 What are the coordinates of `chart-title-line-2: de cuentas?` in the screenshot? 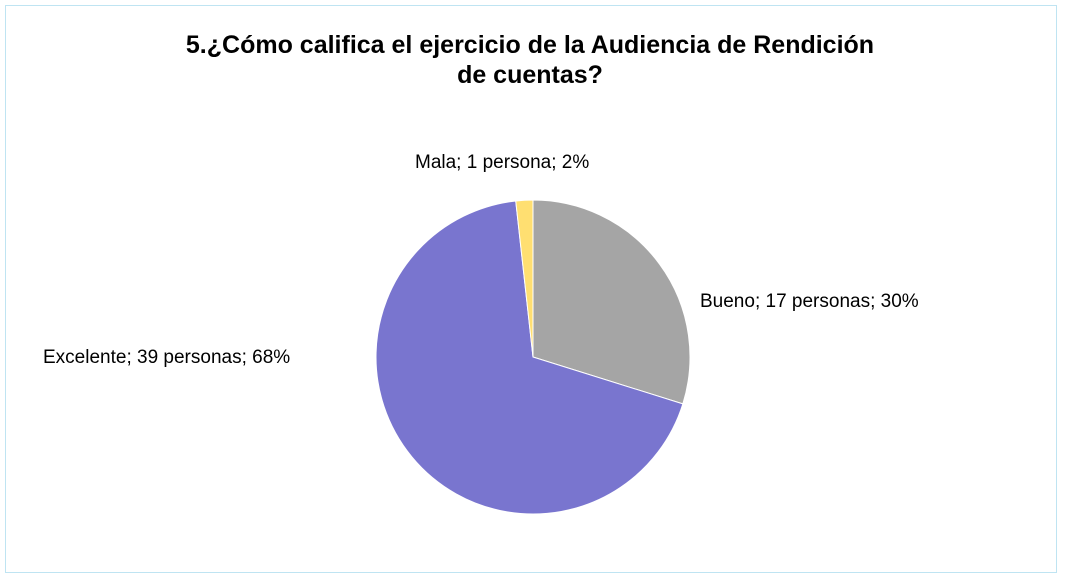 It's located at (530, 75).